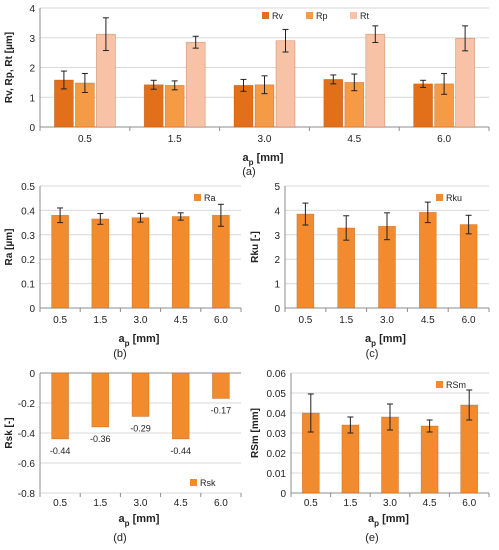 The width and height of the screenshot is (499, 550). Describe the element at coordinates (439, 197) in the screenshot. I see `legend-swatch-rku` at that location.